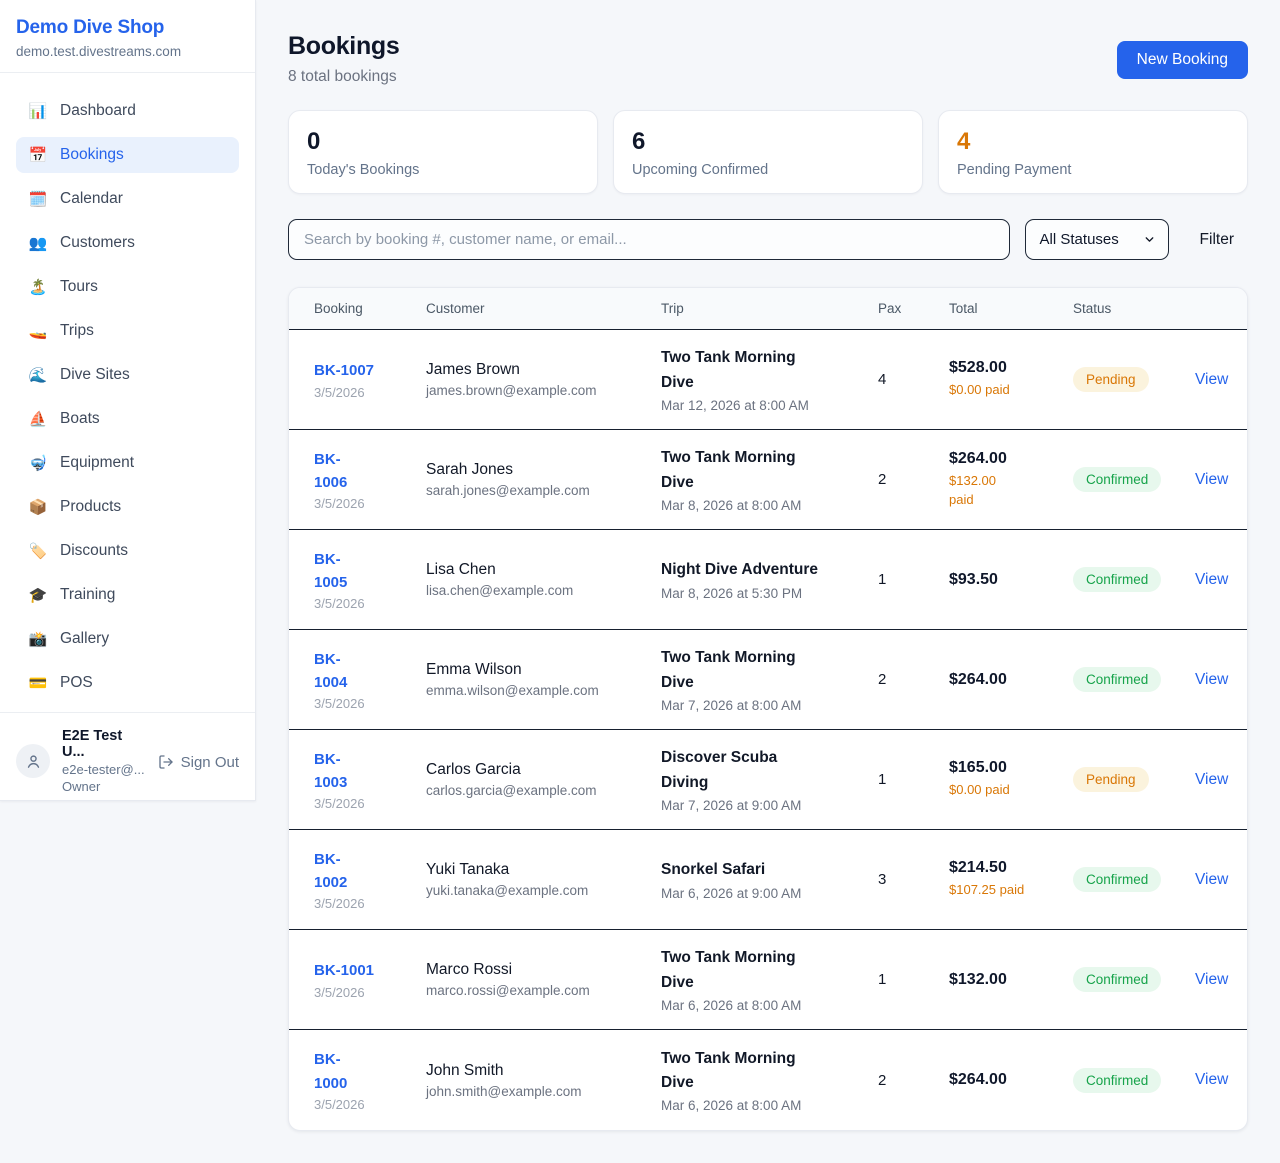  I want to click on pax-cell: 2, so click(882, 1080).